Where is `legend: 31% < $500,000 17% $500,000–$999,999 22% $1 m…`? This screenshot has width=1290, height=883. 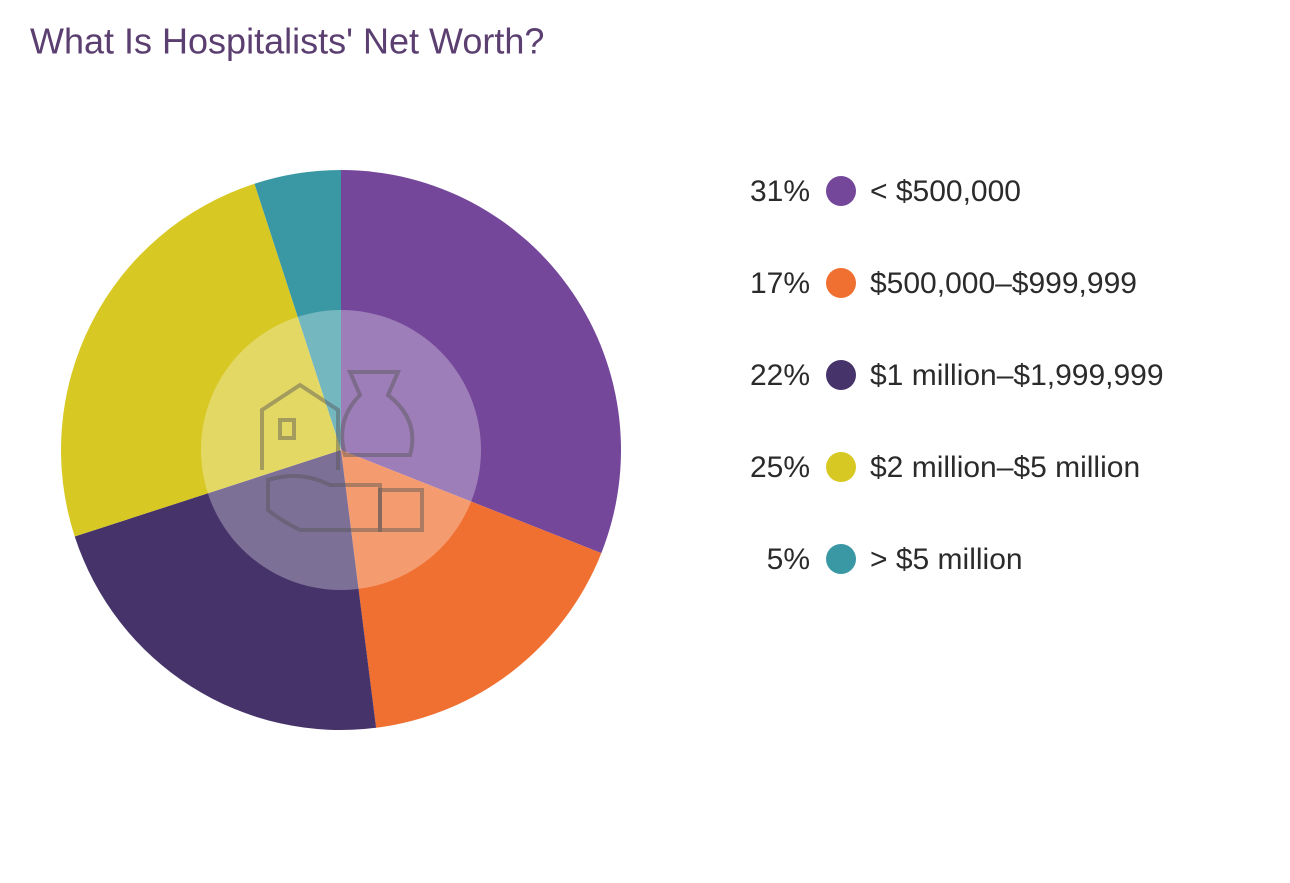
legend: 31% < $500,000 17% $500,000–$999,999 22% $1 m… is located at coordinates (957, 375).